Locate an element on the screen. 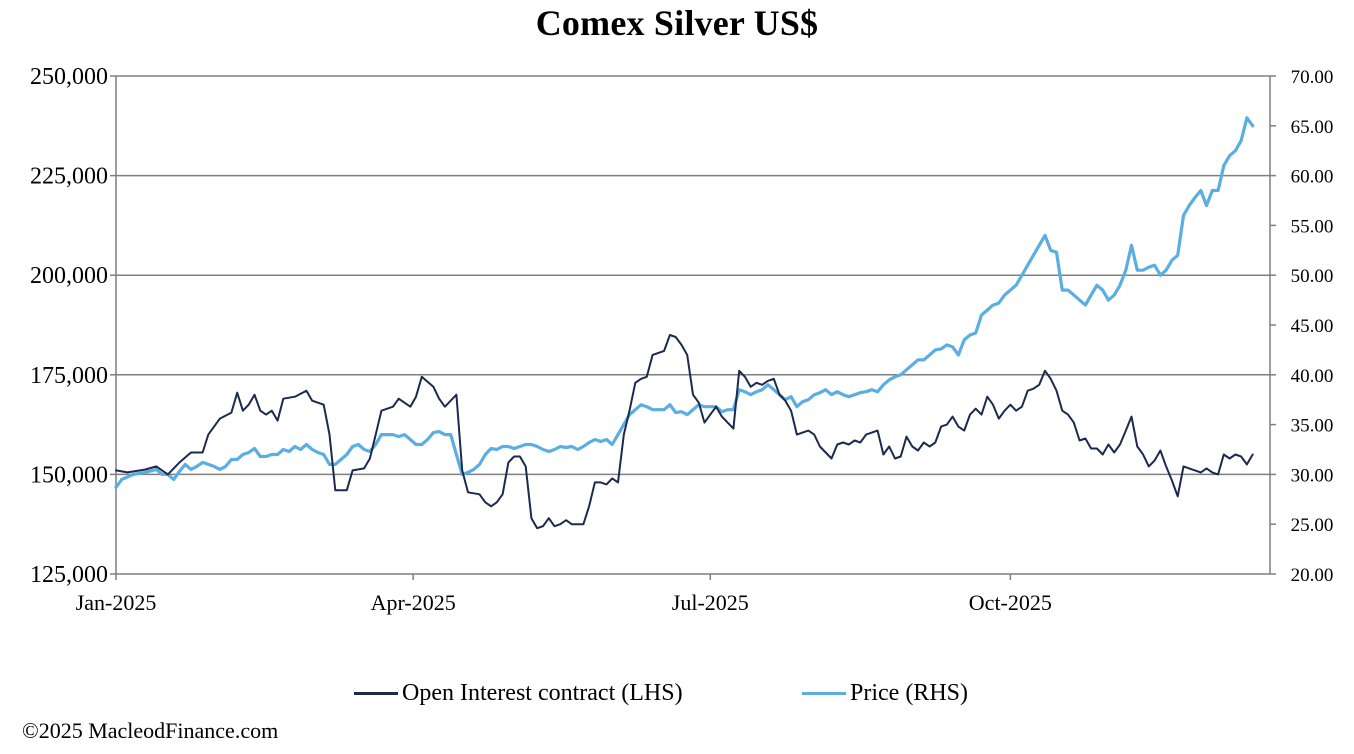 The width and height of the screenshot is (1354, 754). legend-label-price: Price (RHS) is located at coordinates (909, 693).